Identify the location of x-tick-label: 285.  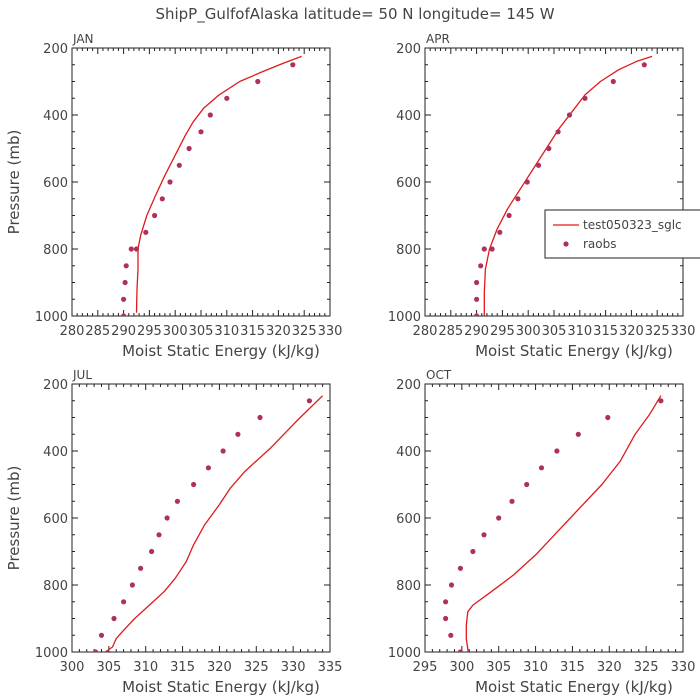
(450, 331).